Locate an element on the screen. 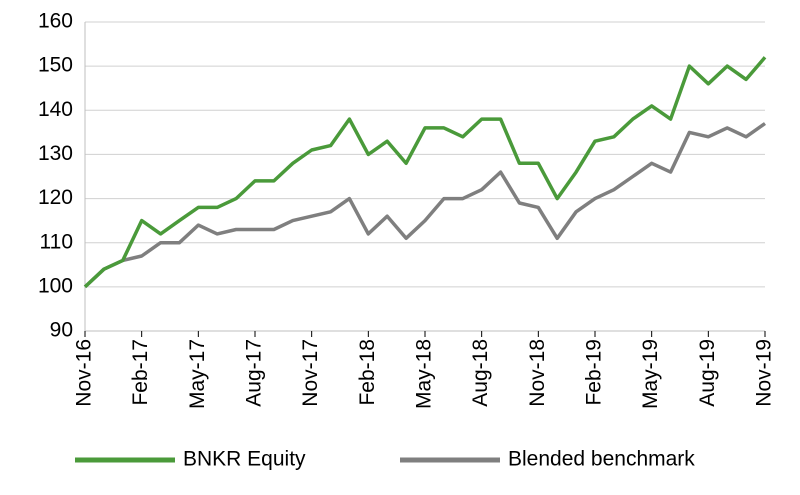  legend-label: Blended benchmark is located at coordinates (601, 459).